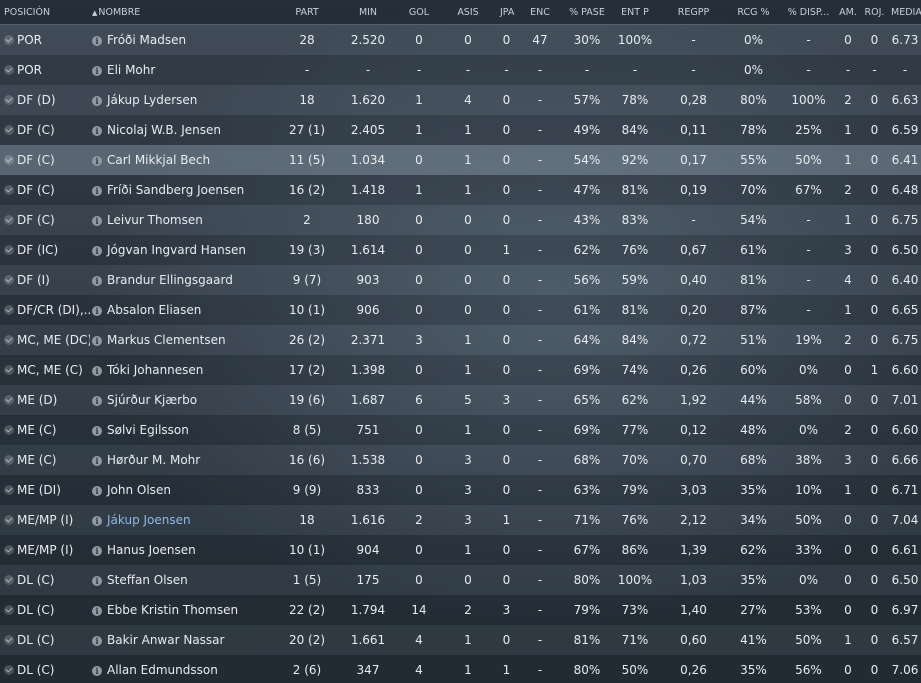 The image size is (921, 683). I want to click on header-asis: ASIS, so click(468, 12).